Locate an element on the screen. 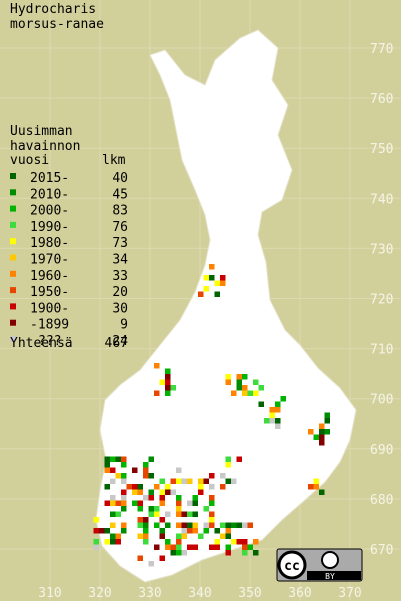  grid-x-label: 330 is located at coordinates (149, 593).